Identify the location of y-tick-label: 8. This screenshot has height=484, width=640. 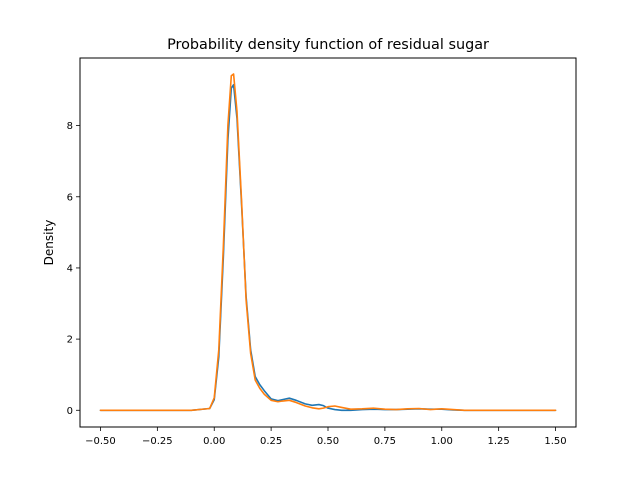
(70, 126).